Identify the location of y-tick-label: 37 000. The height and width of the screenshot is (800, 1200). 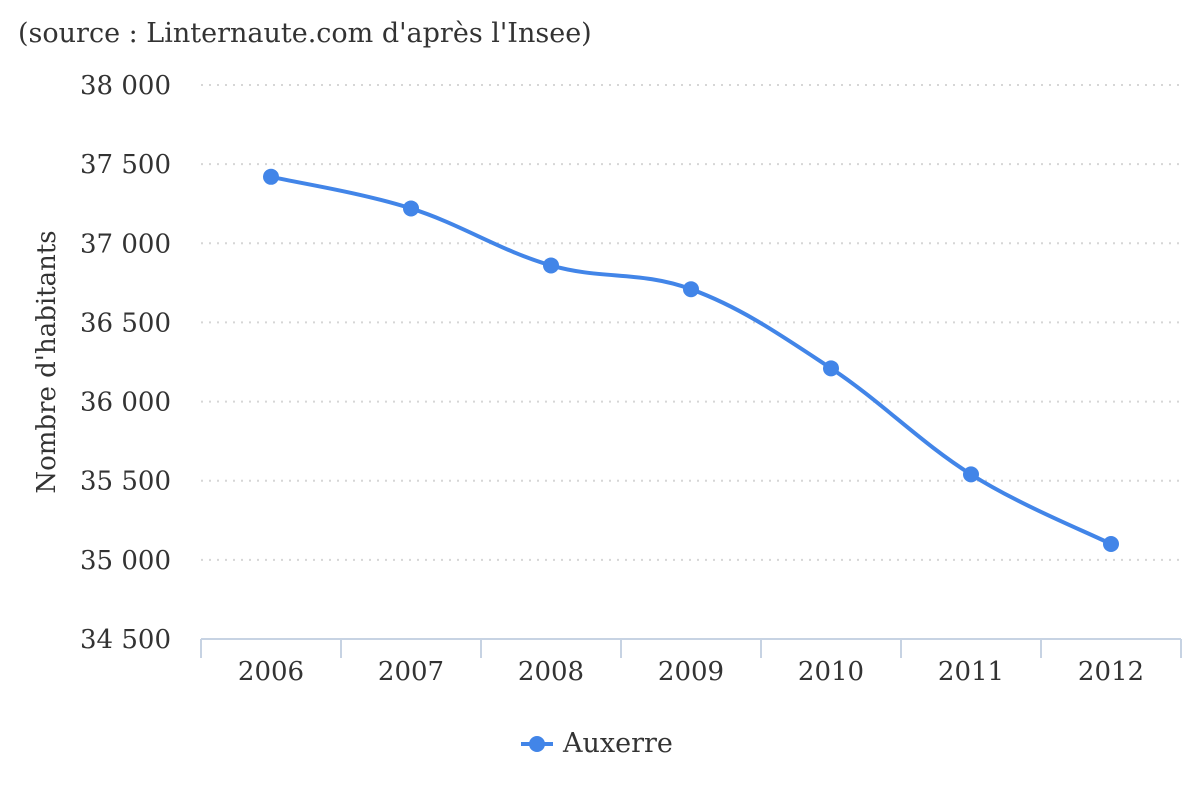
(125, 244).